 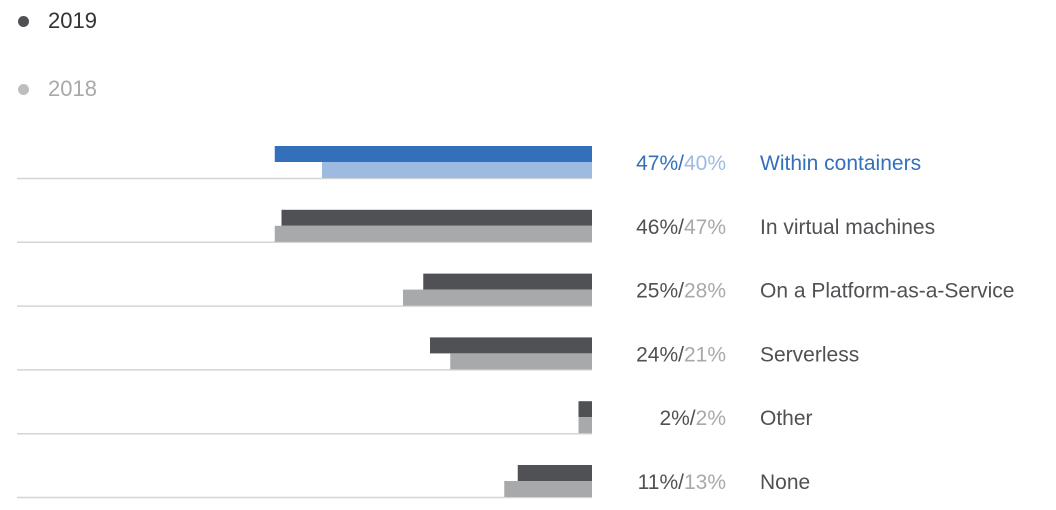 I want to click on value-label: 25%/28%, so click(x=681, y=291).